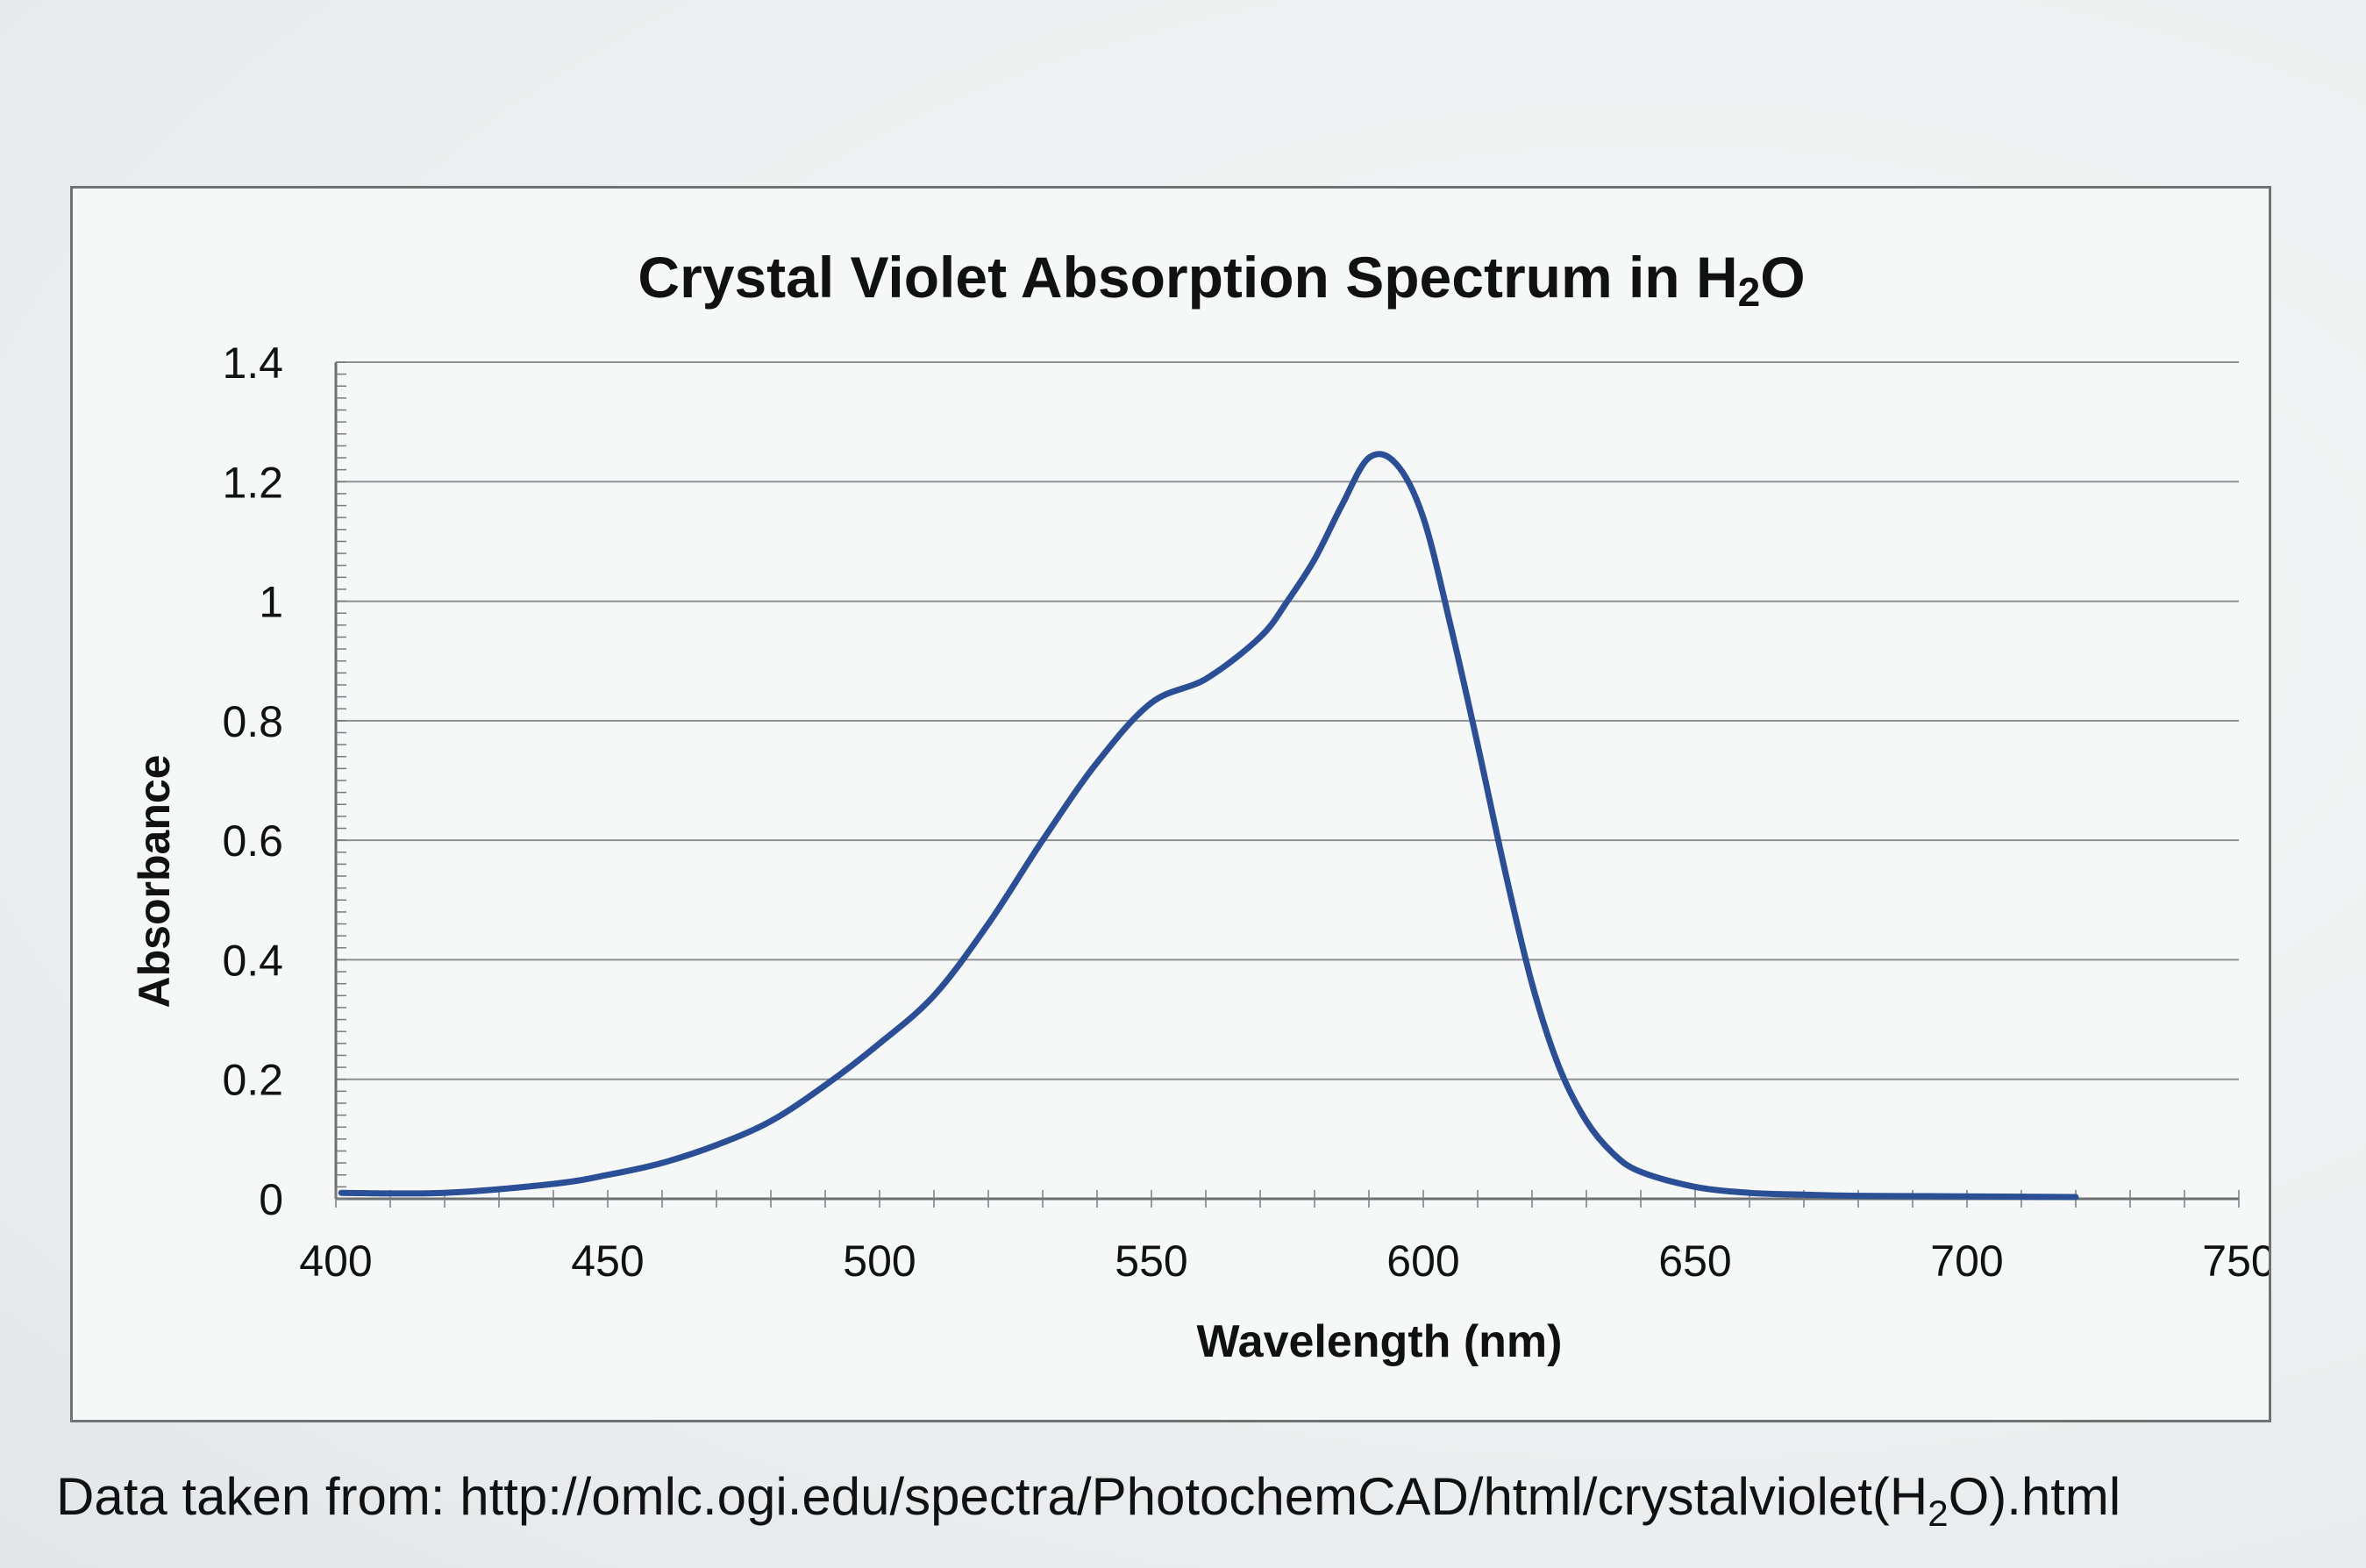 Image resolution: width=2366 pixels, height=1568 pixels. What do you see at coordinates (155, 882) in the screenshot?
I see `y-axis-label: Absorbance` at bounding box center [155, 882].